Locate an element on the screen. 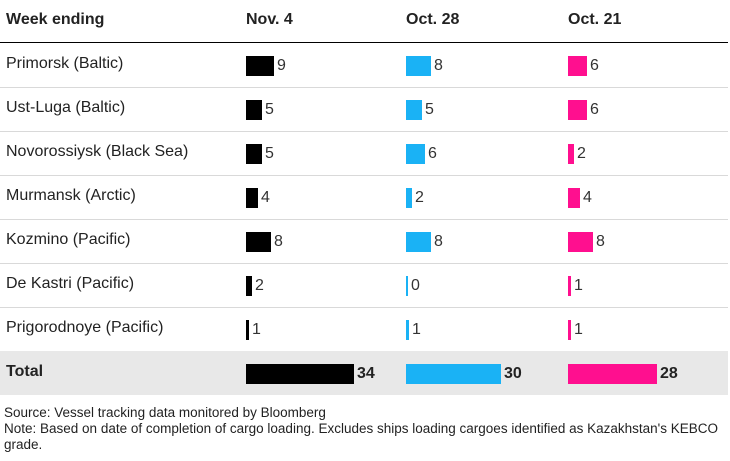 Image resolution: width=730 pixels, height=461 pixels. row-label: Murmansk (Arctic) is located at coordinates (71, 195).